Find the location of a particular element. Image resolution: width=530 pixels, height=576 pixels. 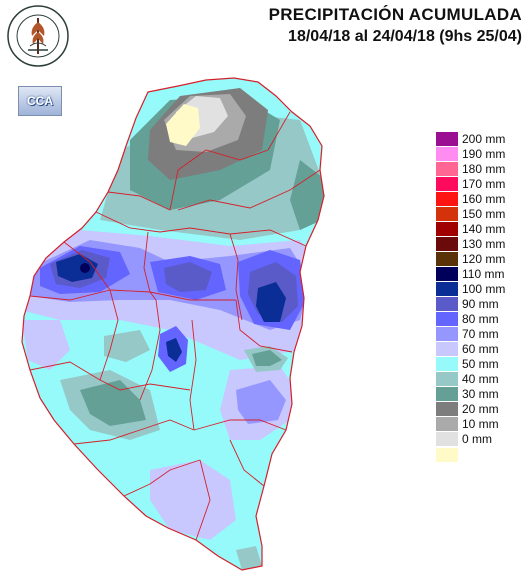

legend-label: 90 mm is located at coordinates (480, 304).